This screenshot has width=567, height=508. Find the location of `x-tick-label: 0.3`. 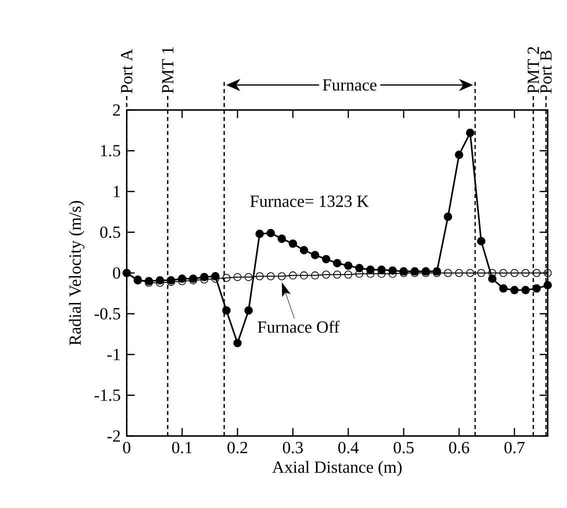

x-tick-label: 0.3 is located at coordinates (292, 448).